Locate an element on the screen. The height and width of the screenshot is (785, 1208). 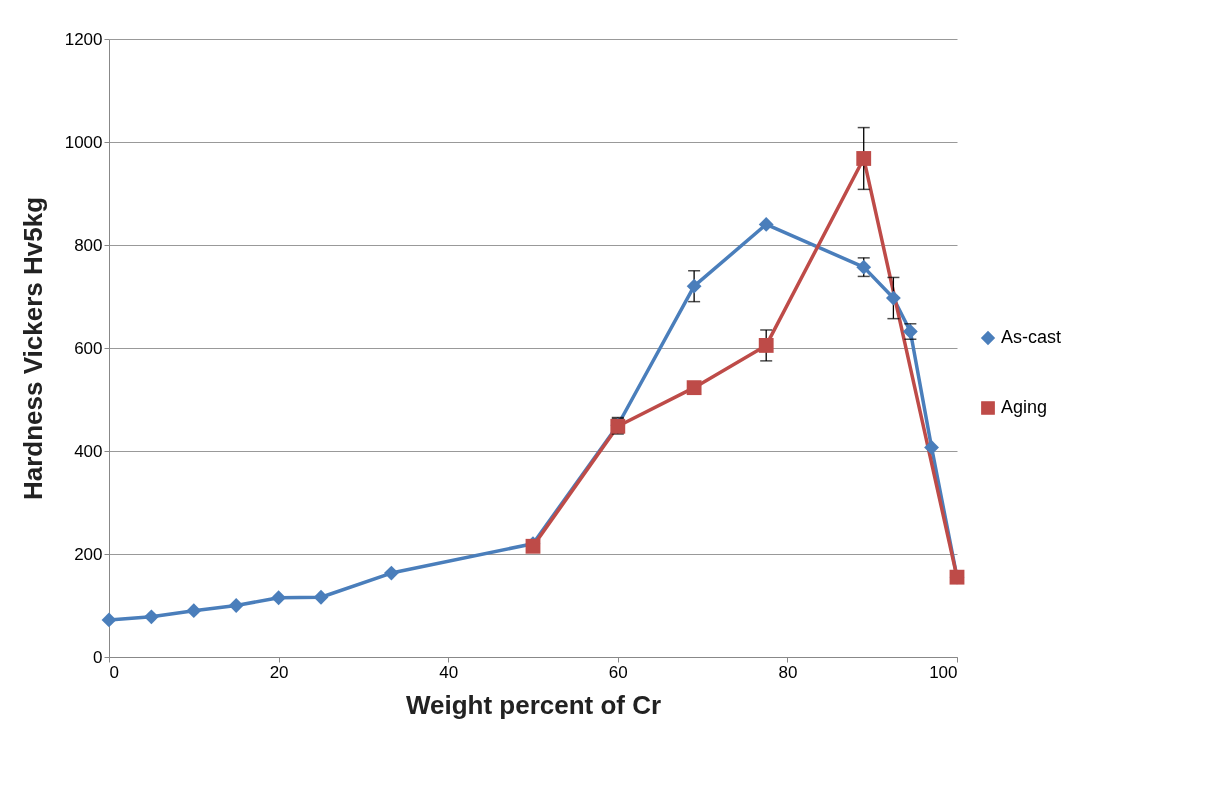
x-tick-label: 0 is located at coordinates (114, 672).